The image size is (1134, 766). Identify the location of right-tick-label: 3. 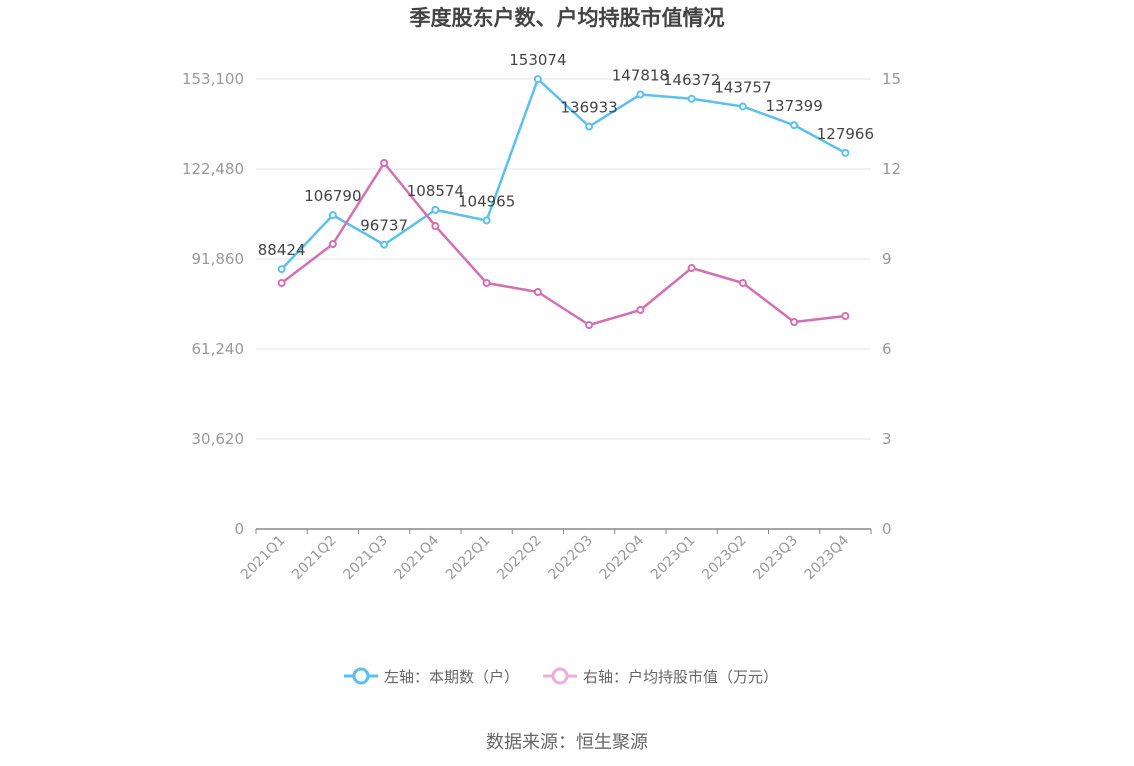
(887, 439).